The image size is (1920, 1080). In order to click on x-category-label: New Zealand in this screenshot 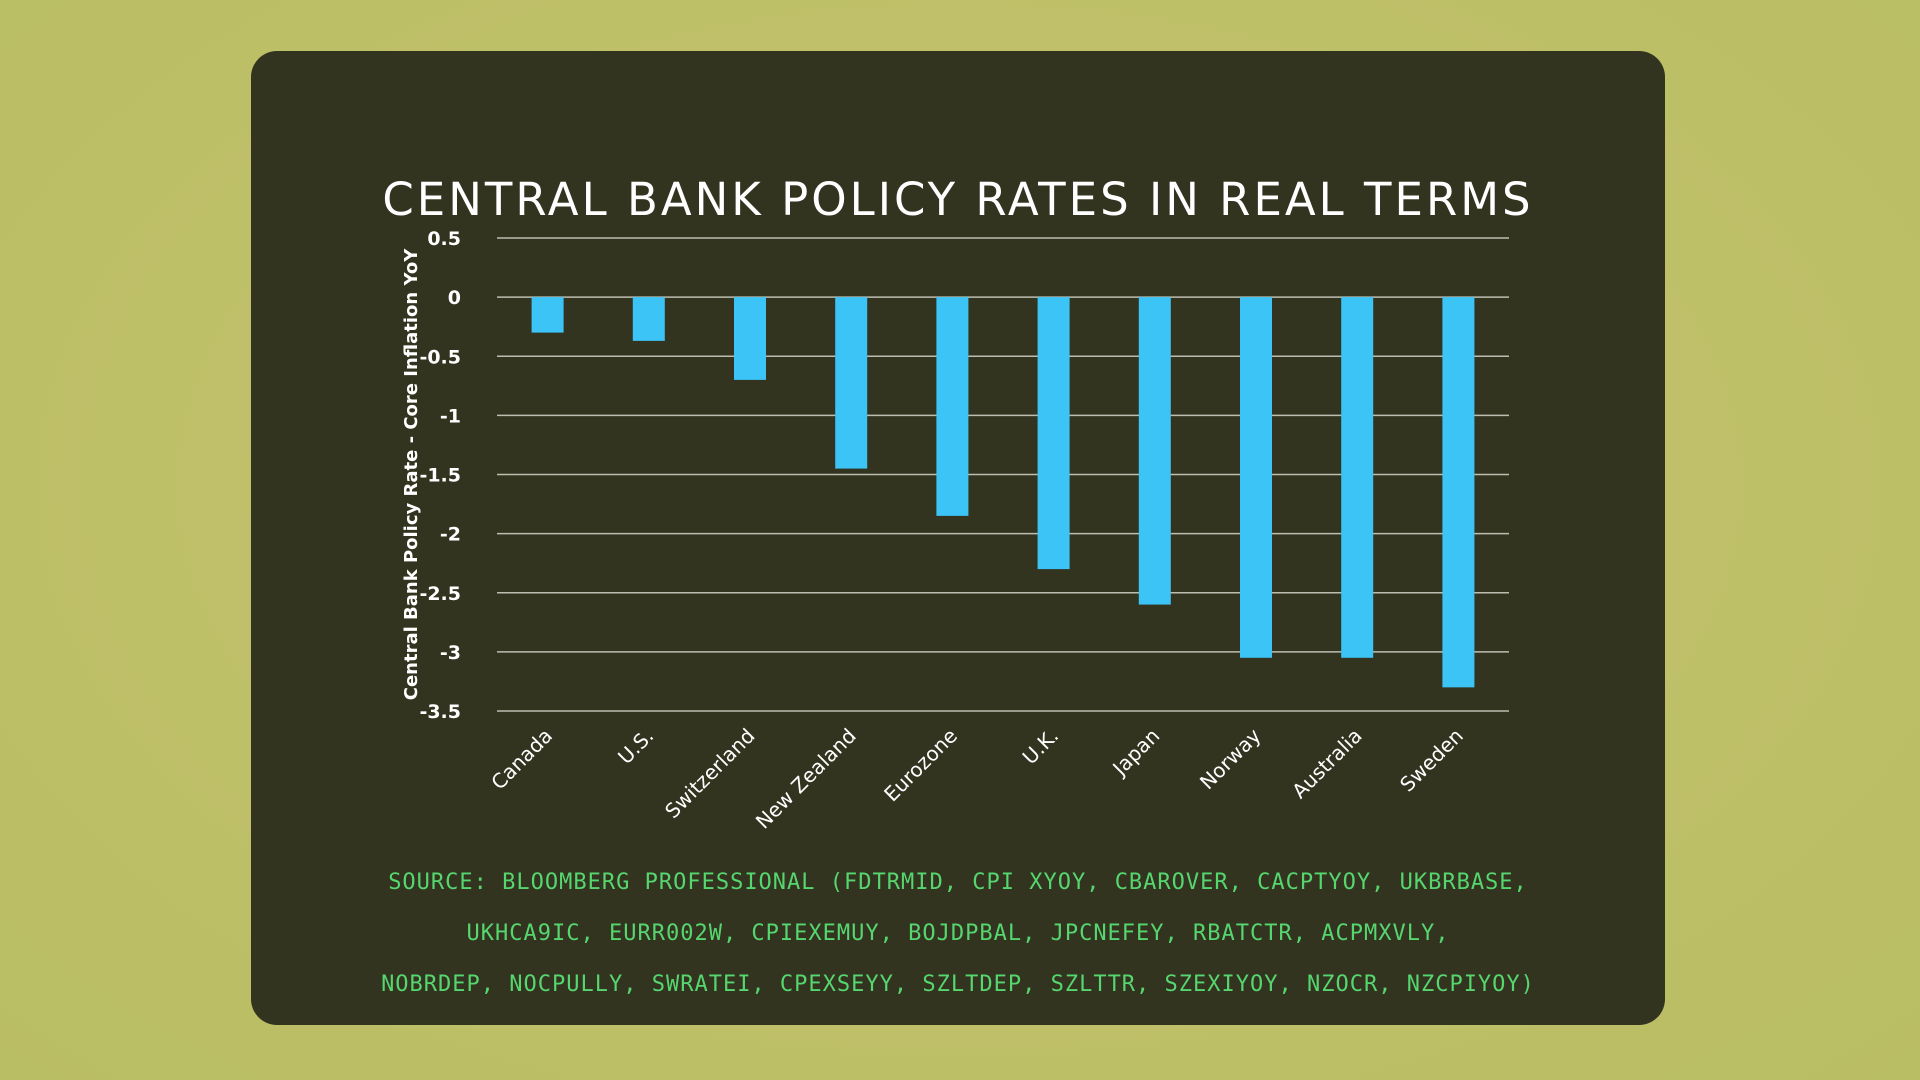, I will do `click(806, 779)`.